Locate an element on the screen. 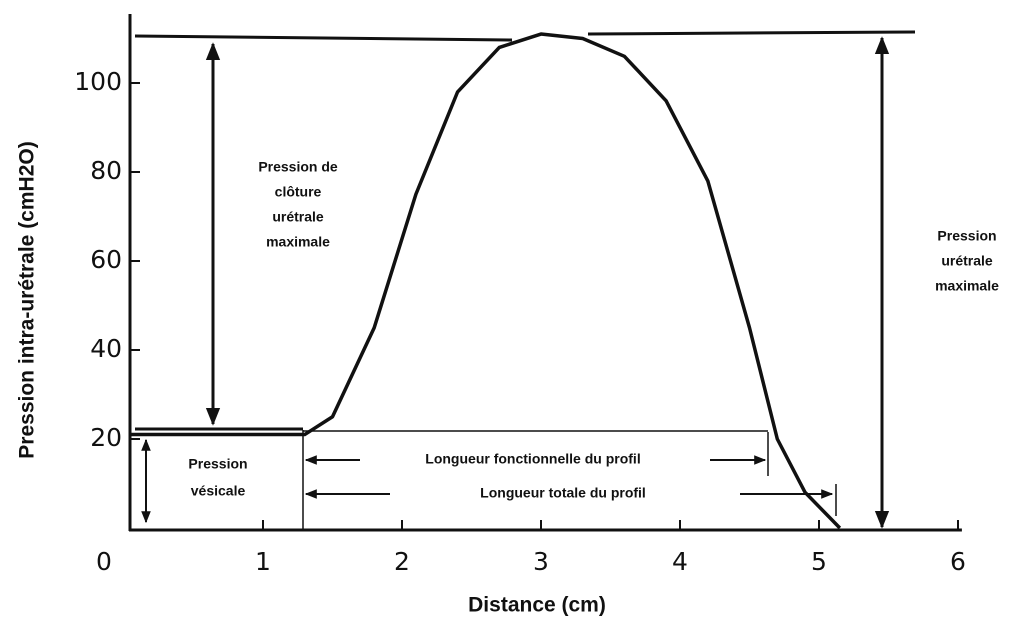 The height and width of the screenshot is (621, 1010). x-tick-label: 2 is located at coordinates (402, 561).